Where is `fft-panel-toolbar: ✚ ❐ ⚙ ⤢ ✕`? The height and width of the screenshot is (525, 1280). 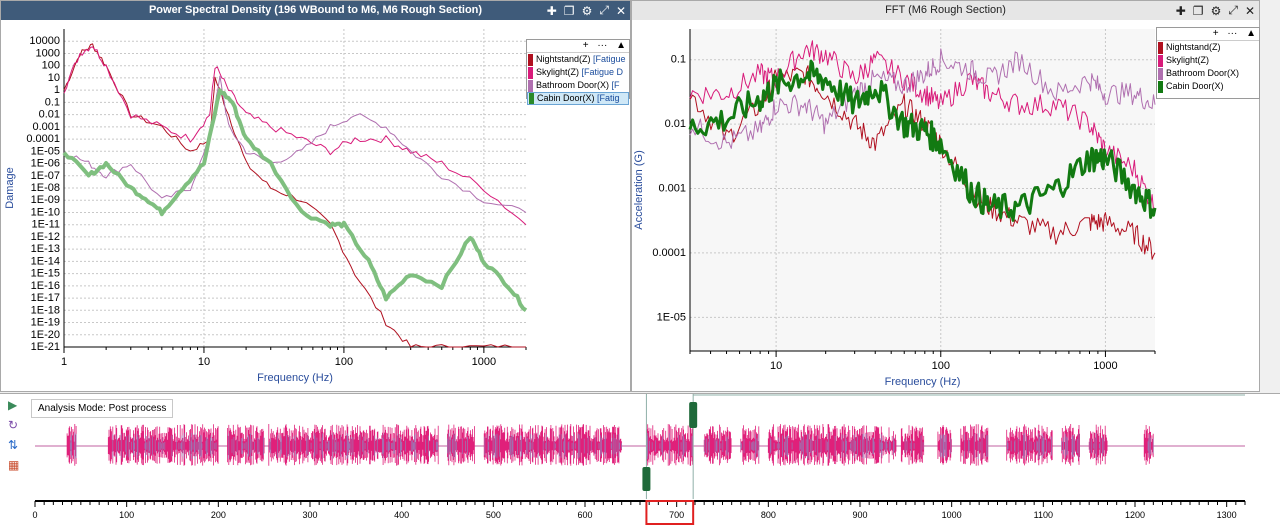 fft-panel-toolbar: ✚ ❐ ⚙ ⤢ ✕ is located at coordinates (1215, 10).